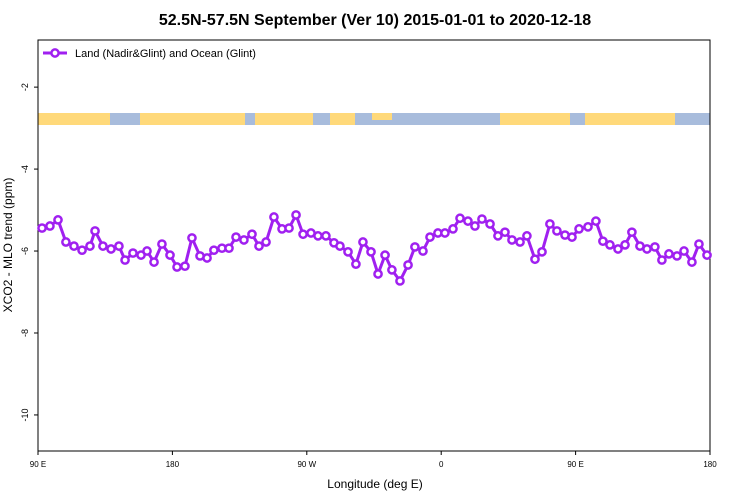  What do you see at coordinates (165, 54) in the screenshot?
I see `legend-label: Land (Nadir&Glint) and Ocean (Glint)` at bounding box center [165, 54].